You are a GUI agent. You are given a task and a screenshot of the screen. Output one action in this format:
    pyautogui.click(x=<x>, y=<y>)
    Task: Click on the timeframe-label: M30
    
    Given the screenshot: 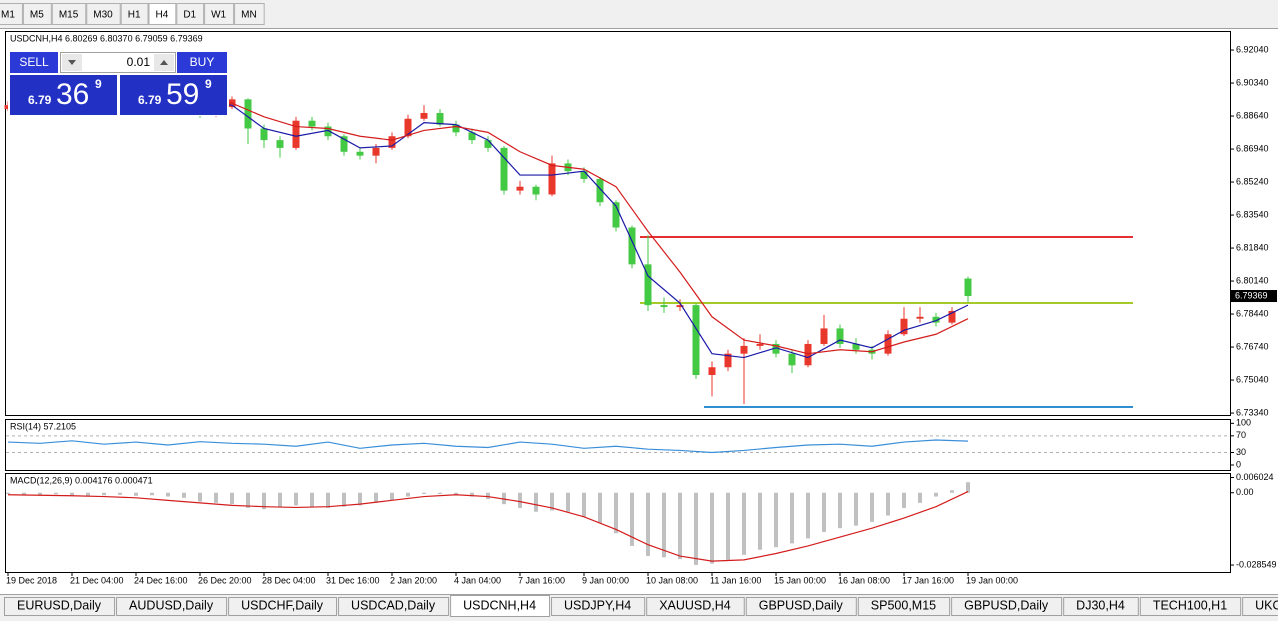 What is the action you would take?
    pyautogui.click(x=103, y=15)
    